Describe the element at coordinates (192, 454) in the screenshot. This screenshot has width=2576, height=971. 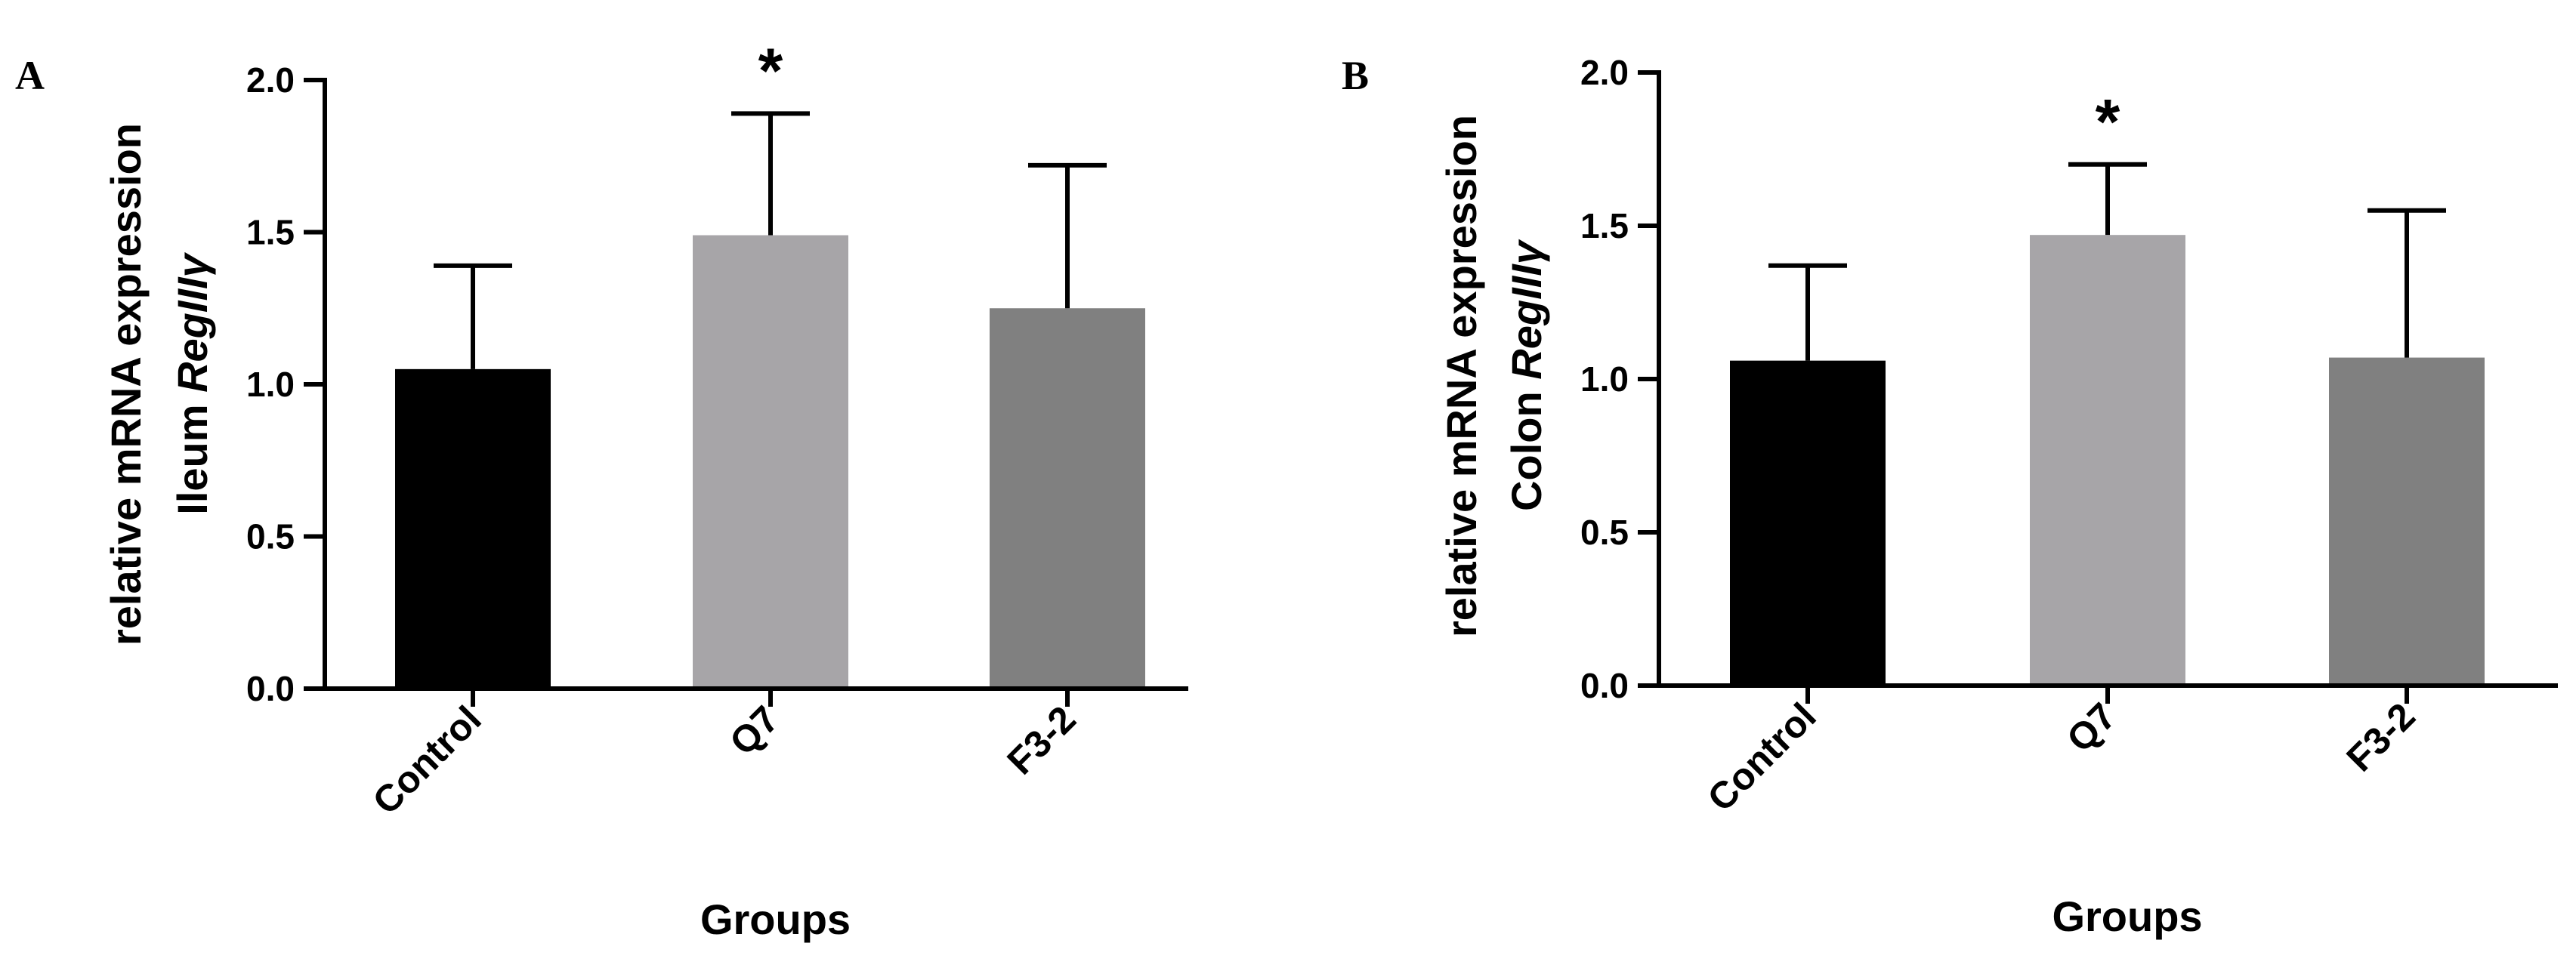
I see `y-axis-title-part: Ileum` at that location.